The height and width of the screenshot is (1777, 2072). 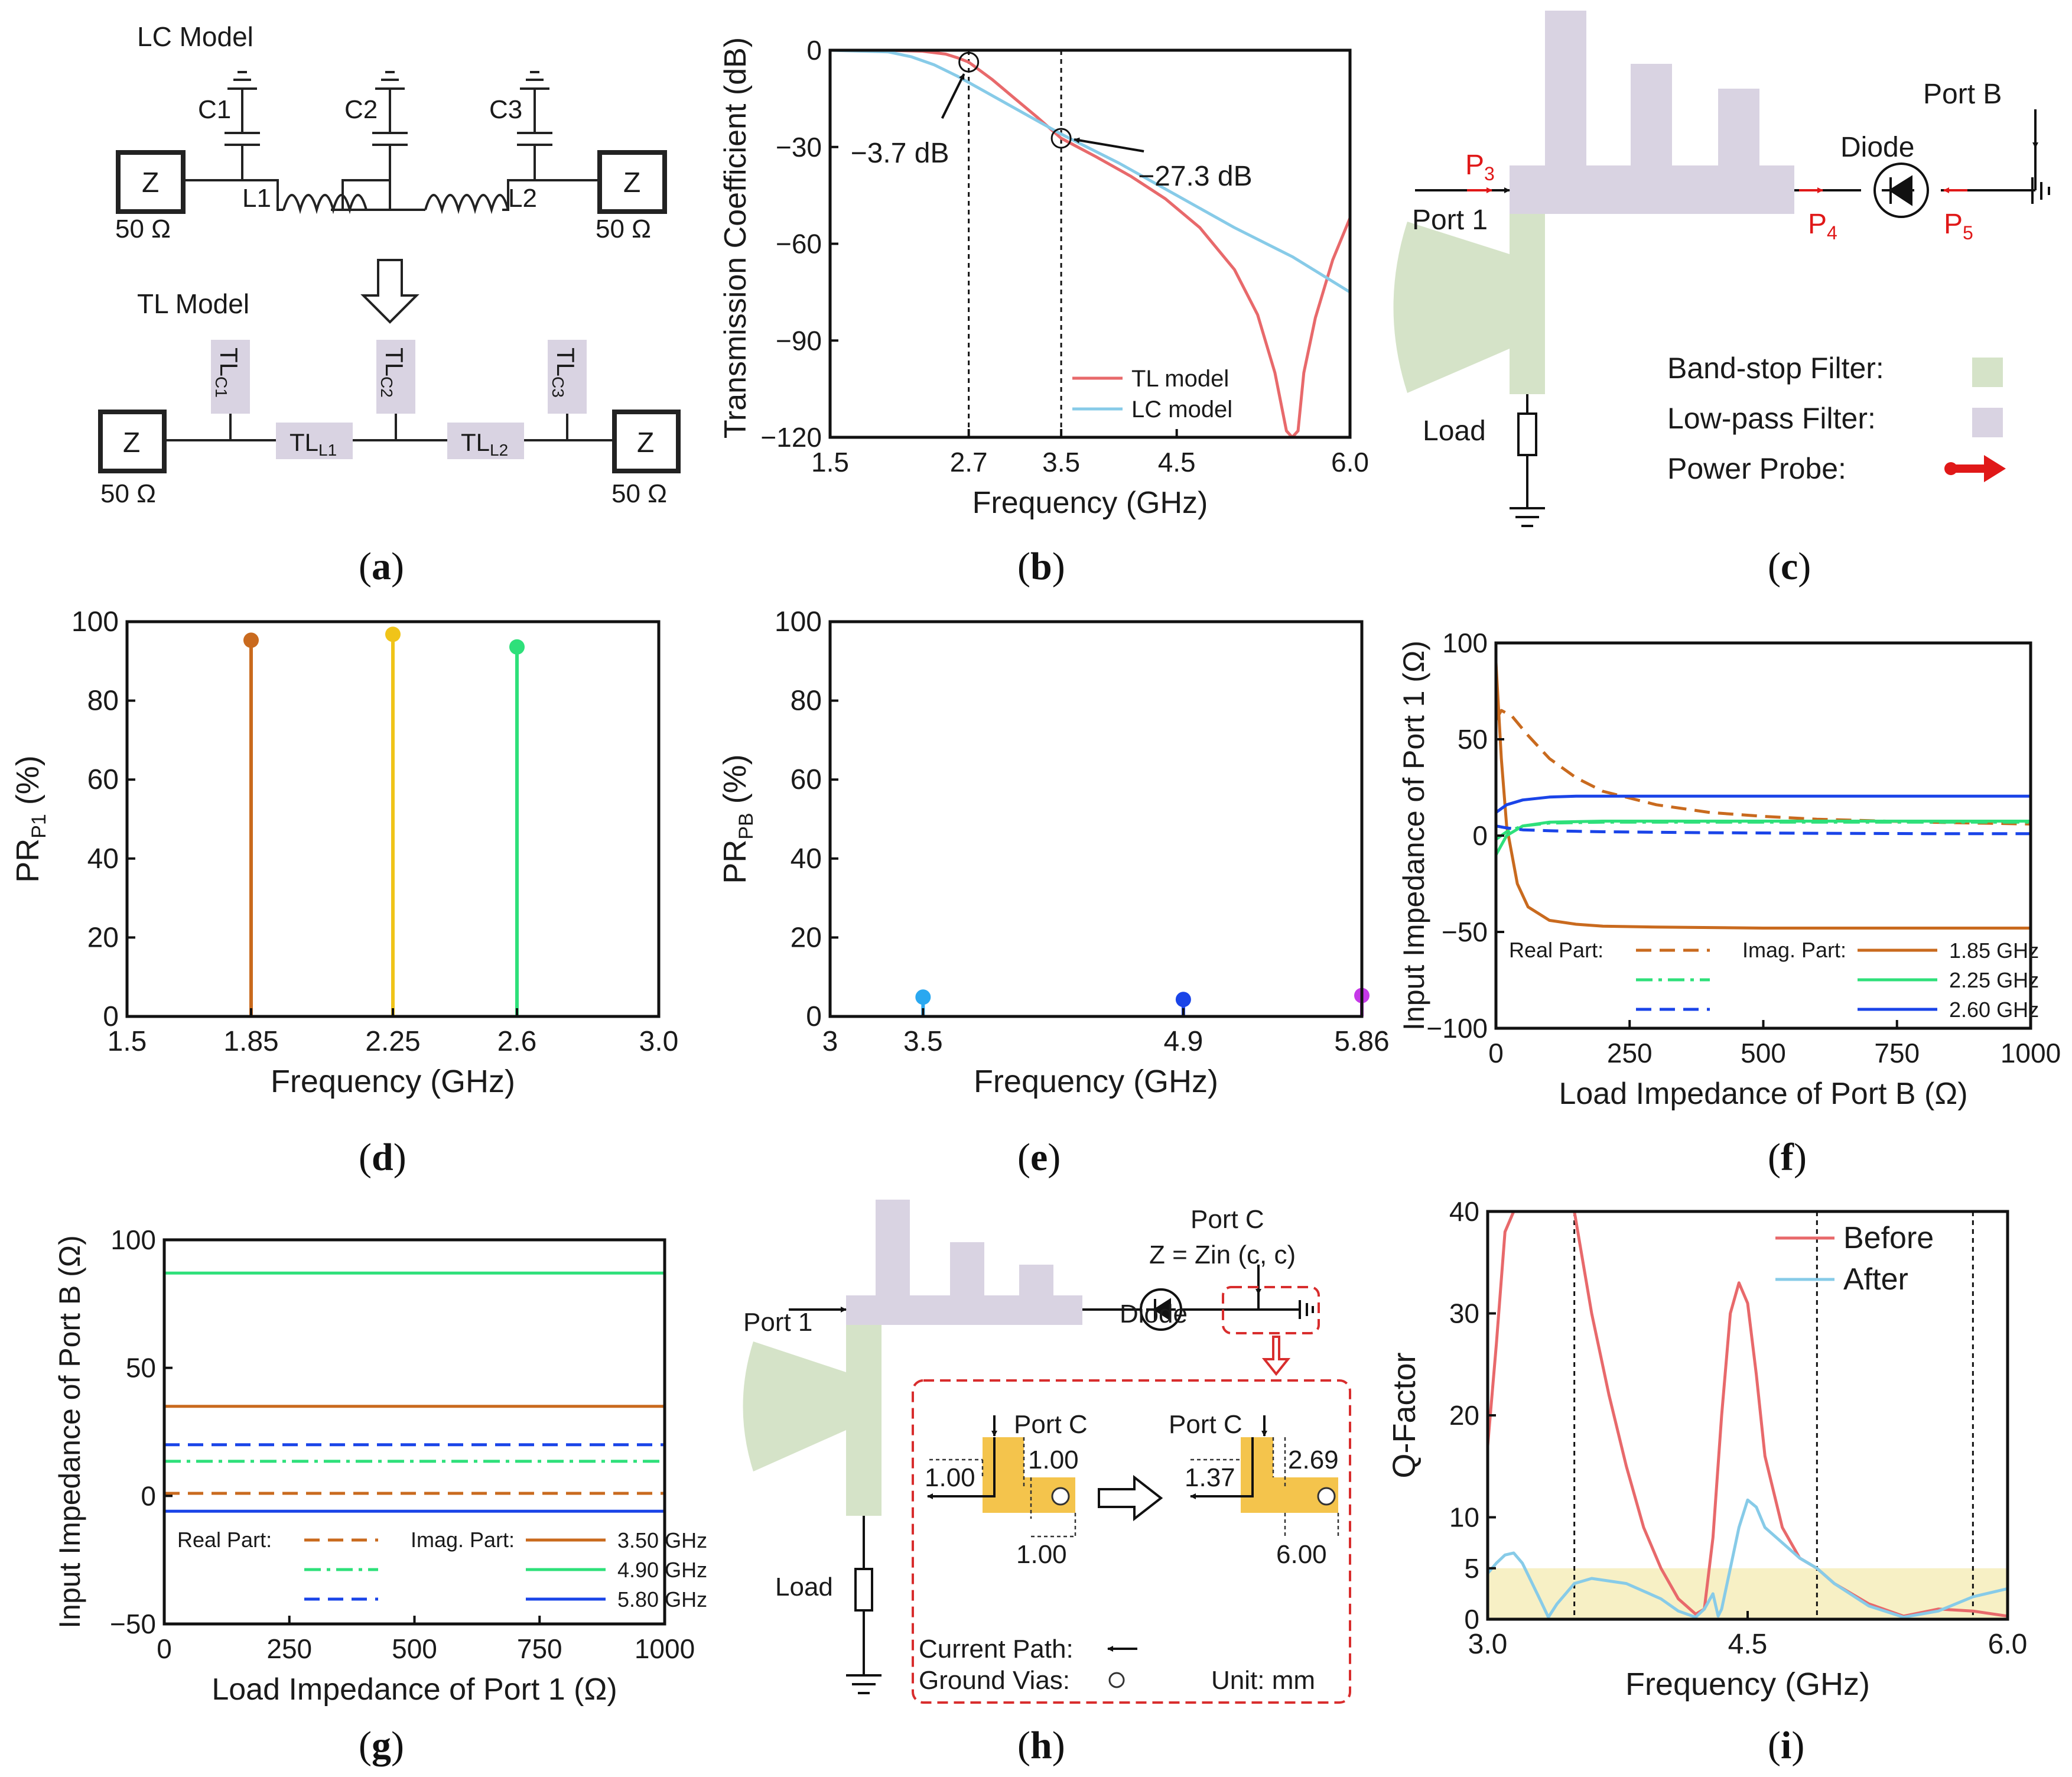 What do you see at coordinates (1474, 165) in the screenshot?
I see `p3-main: P` at bounding box center [1474, 165].